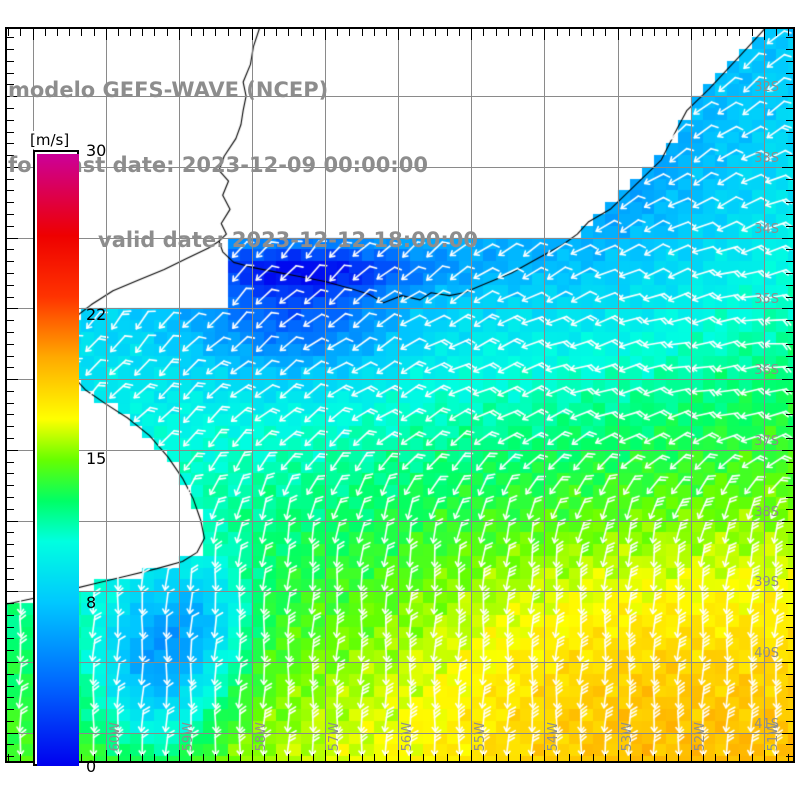 This screenshot has height=800, width=800. I want to click on lat-label-38S: 38S, so click(766, 512).